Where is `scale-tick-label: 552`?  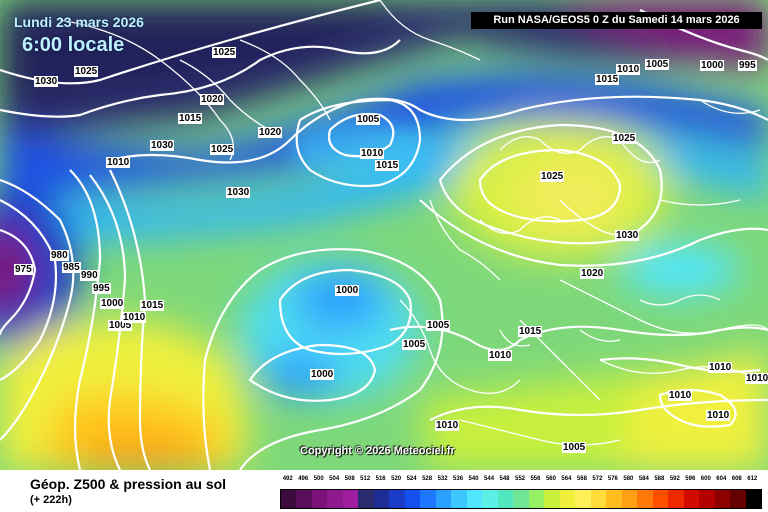 scale-tick-label: 552 is located at coordinates (519, 479).